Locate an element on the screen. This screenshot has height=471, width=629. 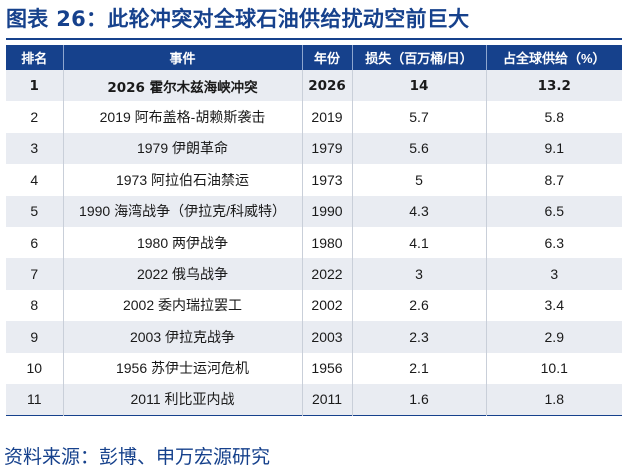
cell-rank: 10 is located at coordinates (35, 368).